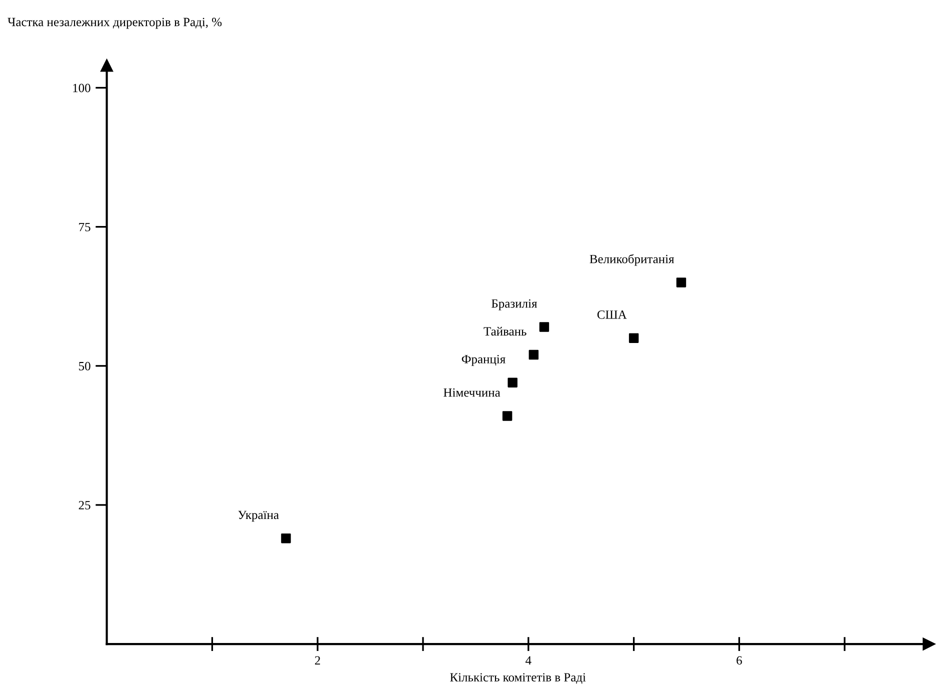 The height and width of the screenshot is (697, 945). I want to click on annotation: Німеччина, so click(472, 392).